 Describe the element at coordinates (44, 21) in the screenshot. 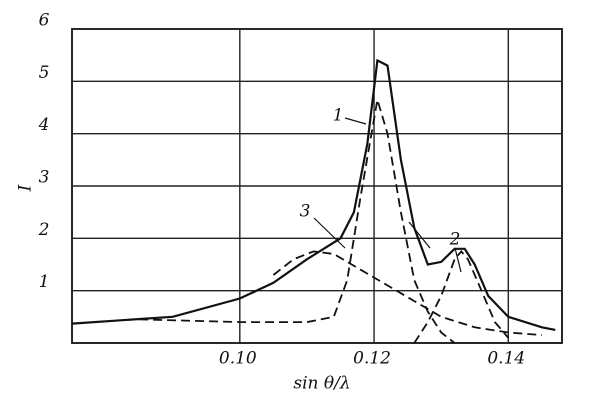

I see `y-tick-label: 6` at that location.